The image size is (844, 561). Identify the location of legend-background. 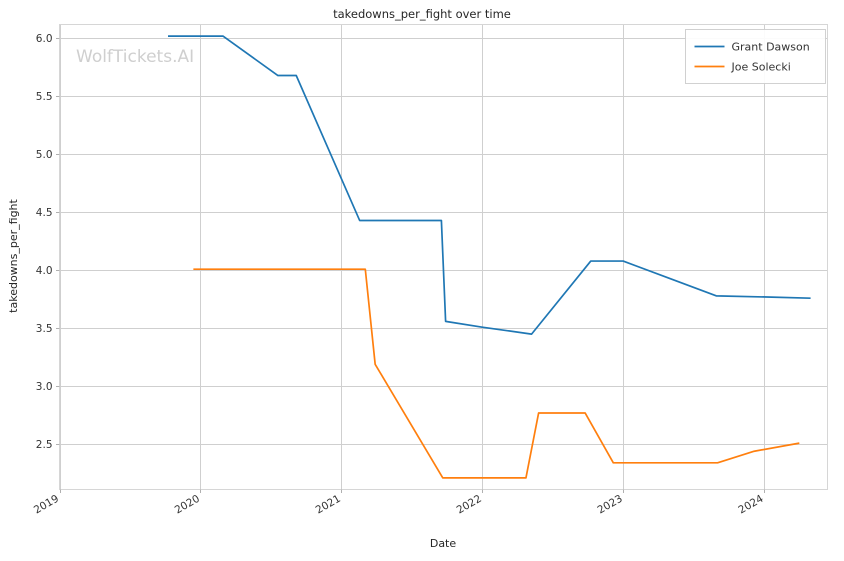
(755, 56).